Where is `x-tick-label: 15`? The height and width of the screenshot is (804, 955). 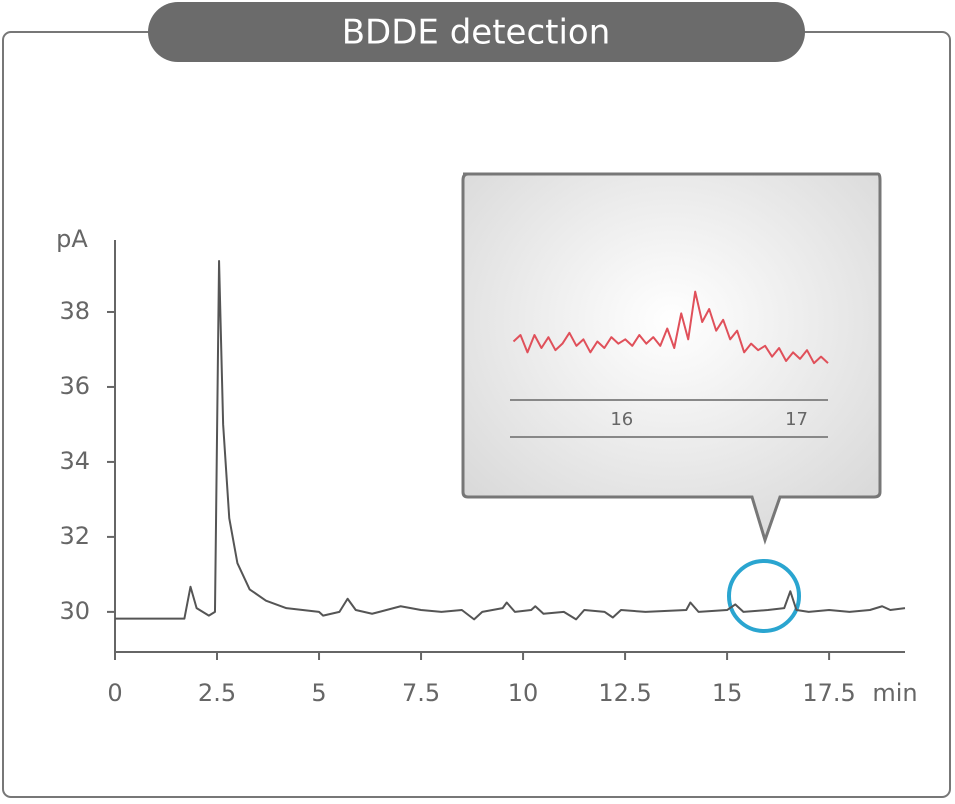 x-tick-label: 15 is located at coordinates (727, 693).